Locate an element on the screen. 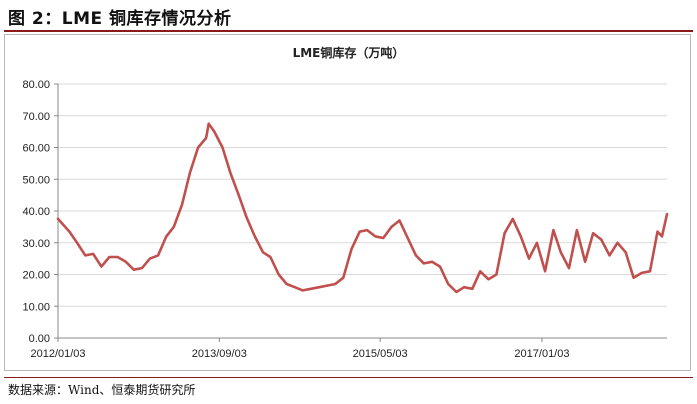  y-tick-label: 80.00 is located at coordinates (36, 85).